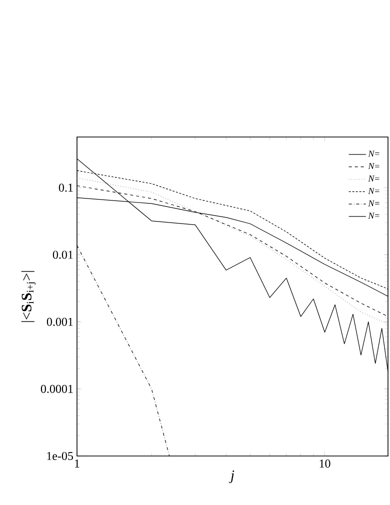 This screenshot has height=505, width=390. Describe the element at coordinates (77, 464) in the screenshot. I see `x-tick-label: 1` at that location.